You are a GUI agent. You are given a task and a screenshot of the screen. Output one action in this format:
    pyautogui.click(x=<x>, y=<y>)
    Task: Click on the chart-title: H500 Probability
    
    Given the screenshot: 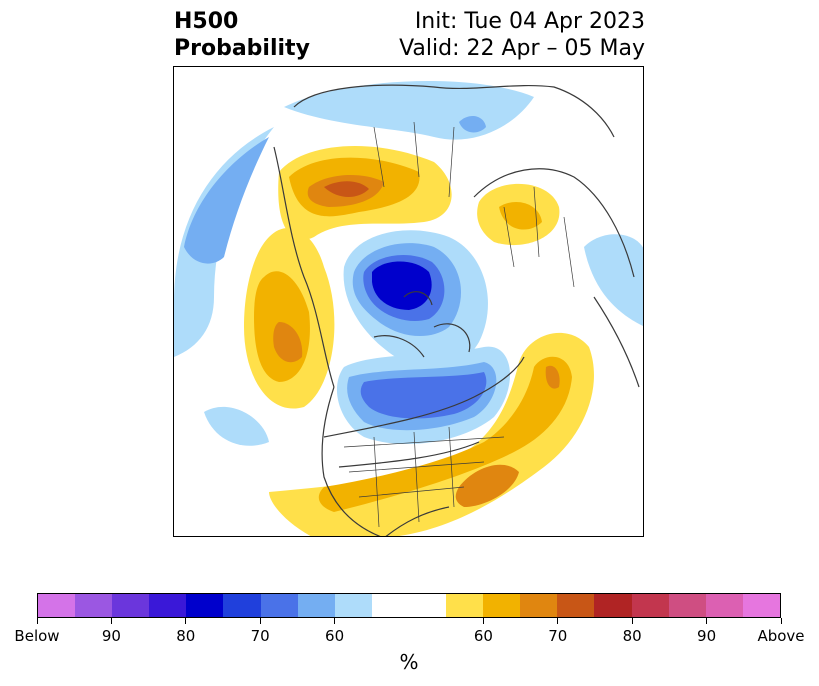 What is the action you would take?
    pyautogui.click(x=242, y=35)
    